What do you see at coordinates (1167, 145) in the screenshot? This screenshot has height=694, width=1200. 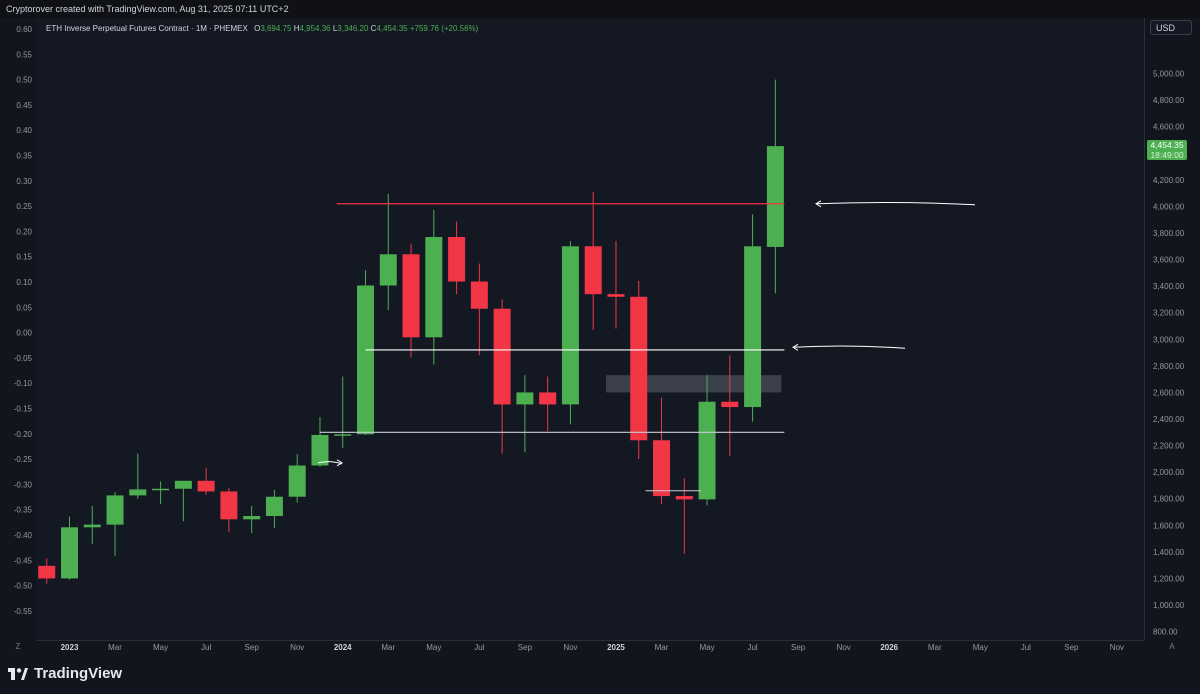 I see `last-price: 4,454.35` at bounding box center [1167, 145].